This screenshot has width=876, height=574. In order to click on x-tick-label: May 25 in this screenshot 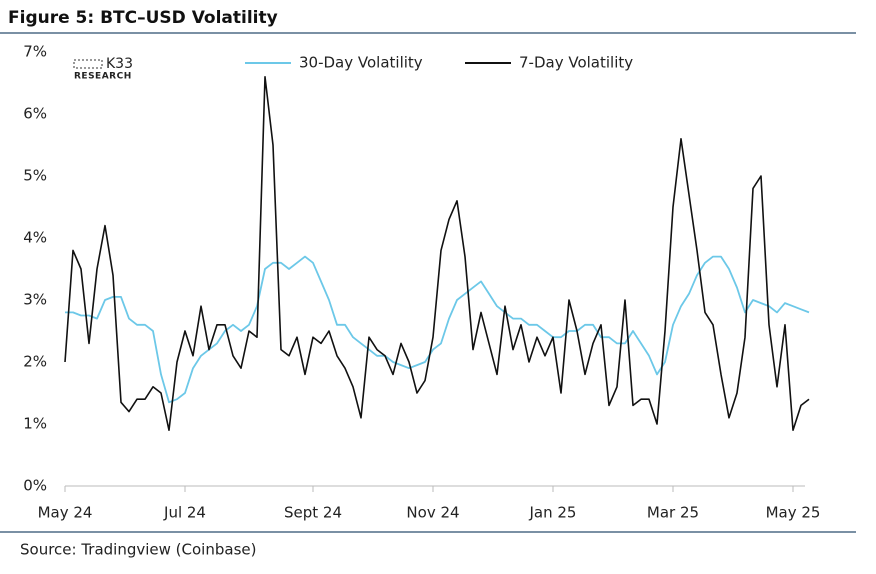, I will do `click(793, 513)`.